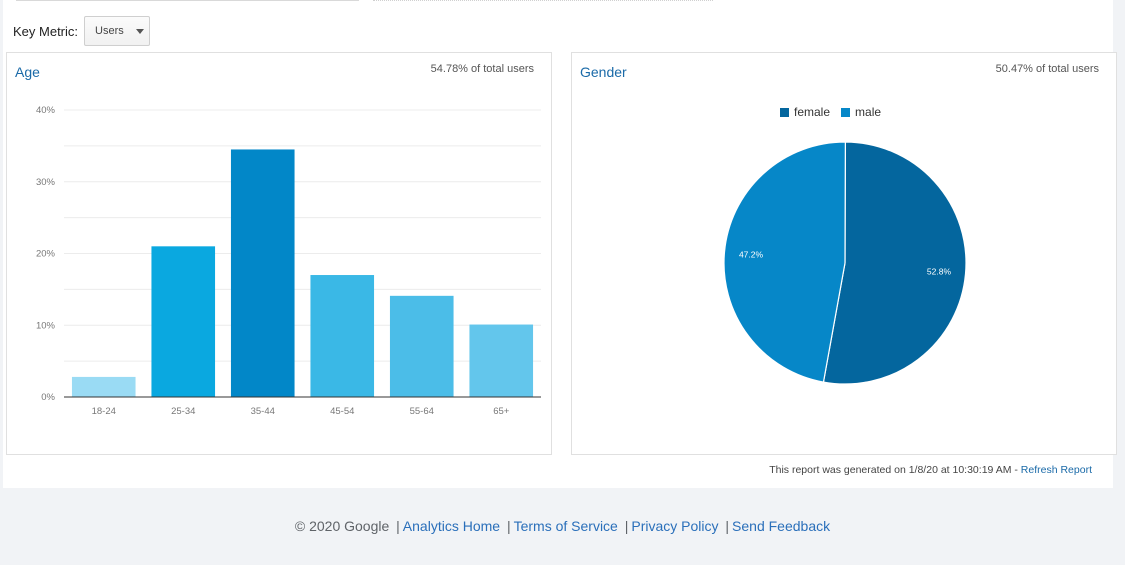  I want to click on footer-copyright: © 2020 Google, so click(342, 526).